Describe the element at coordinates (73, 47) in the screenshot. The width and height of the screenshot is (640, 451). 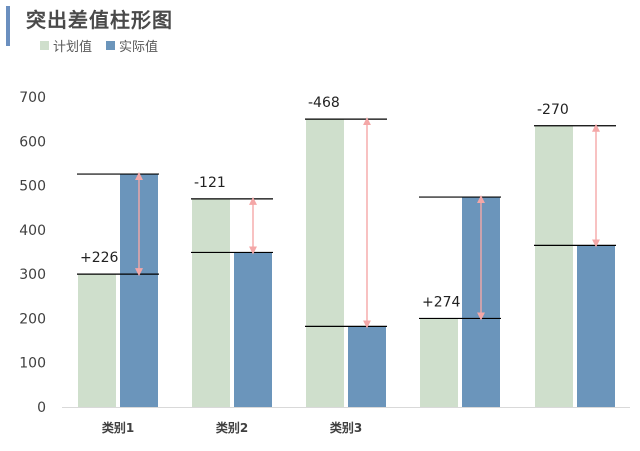
I see `legend-label-planned: 计划值` at that location.